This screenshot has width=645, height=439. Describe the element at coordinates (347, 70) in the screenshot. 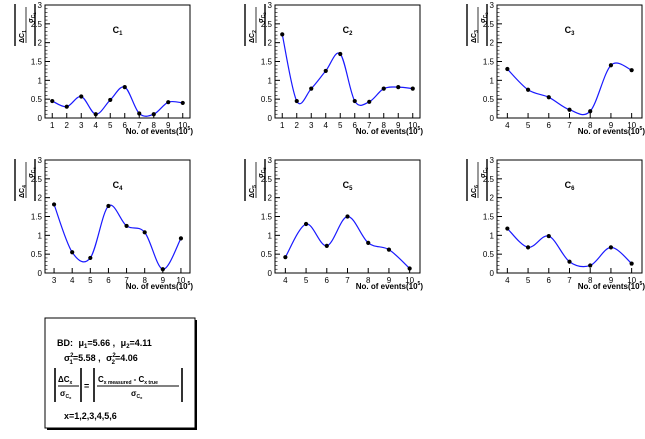

I see `series-line` at that location.